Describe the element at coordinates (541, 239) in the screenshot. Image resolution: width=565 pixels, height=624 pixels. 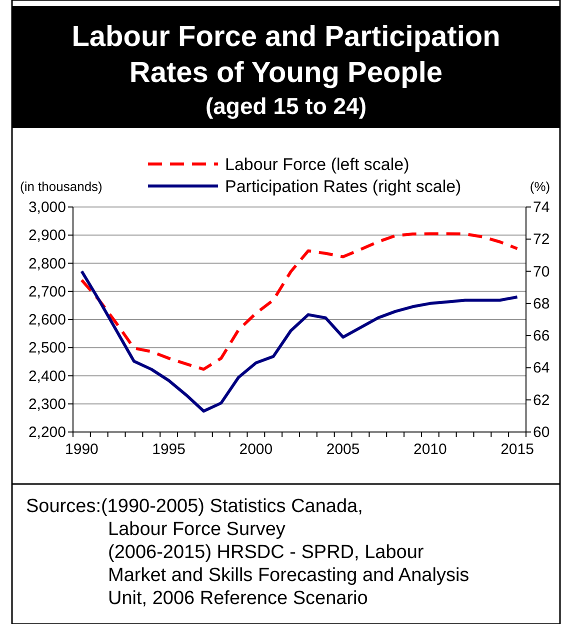
I see `y2-tick-label: 72` at that location.